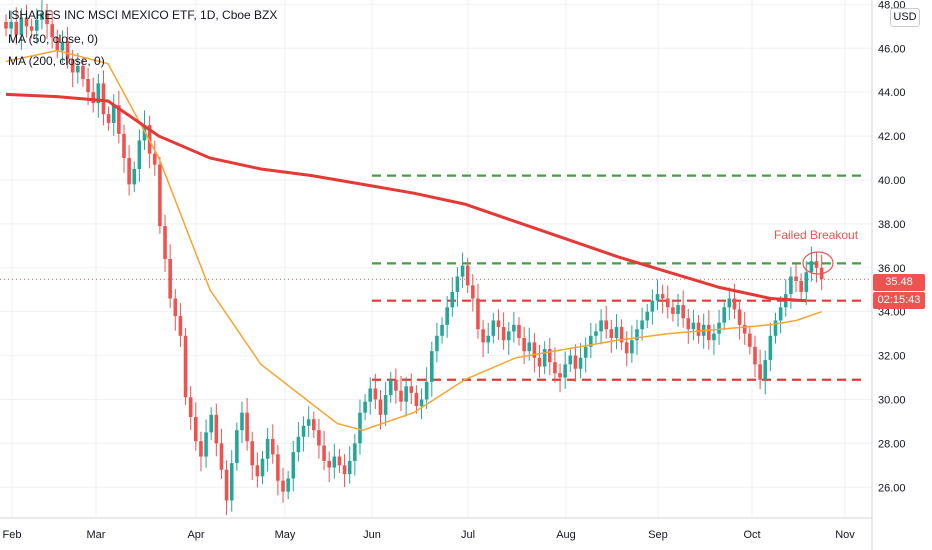 This screenshot has width=932, height=550. I want to click on countdown-tag: 02:15:43, so click(899, 300).